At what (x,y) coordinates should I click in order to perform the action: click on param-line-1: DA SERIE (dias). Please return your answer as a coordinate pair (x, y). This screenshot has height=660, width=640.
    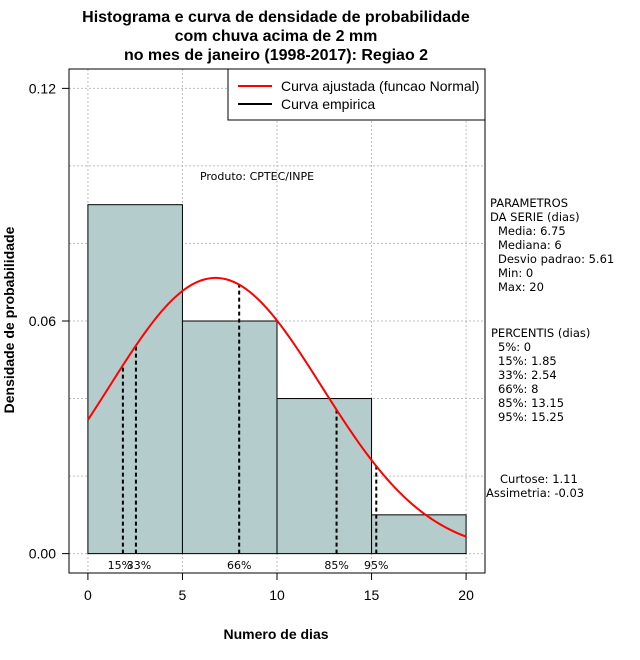
    Looking at the image, I should click on (535, 217).